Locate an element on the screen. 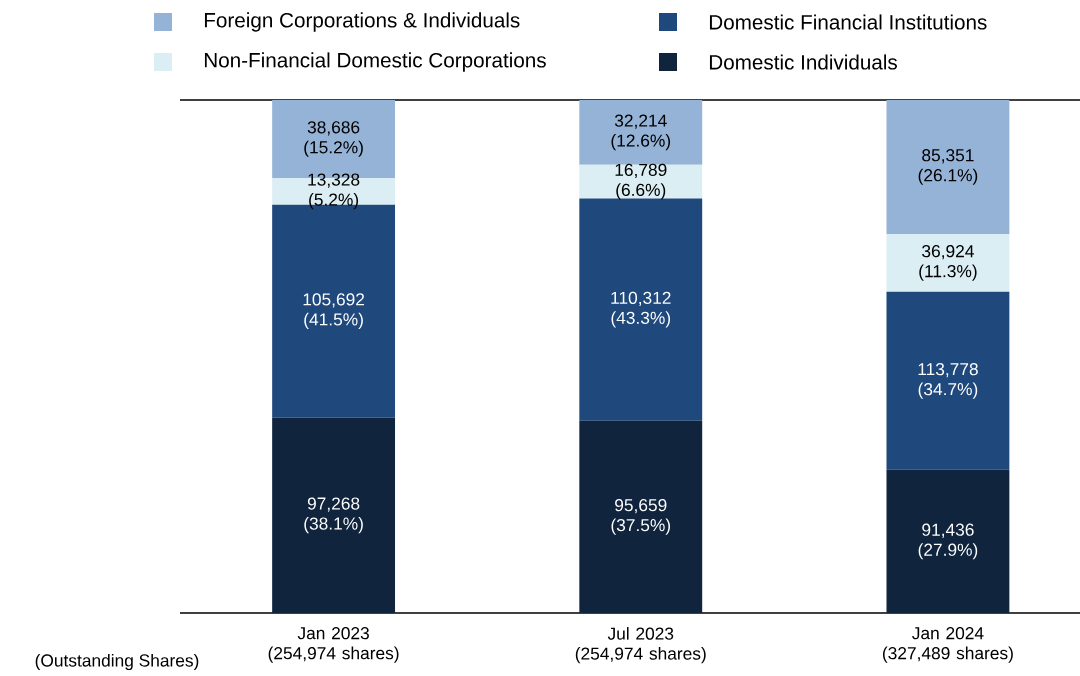  data-label: 113,778 (34.7%) is located at coordinates (948, 381).